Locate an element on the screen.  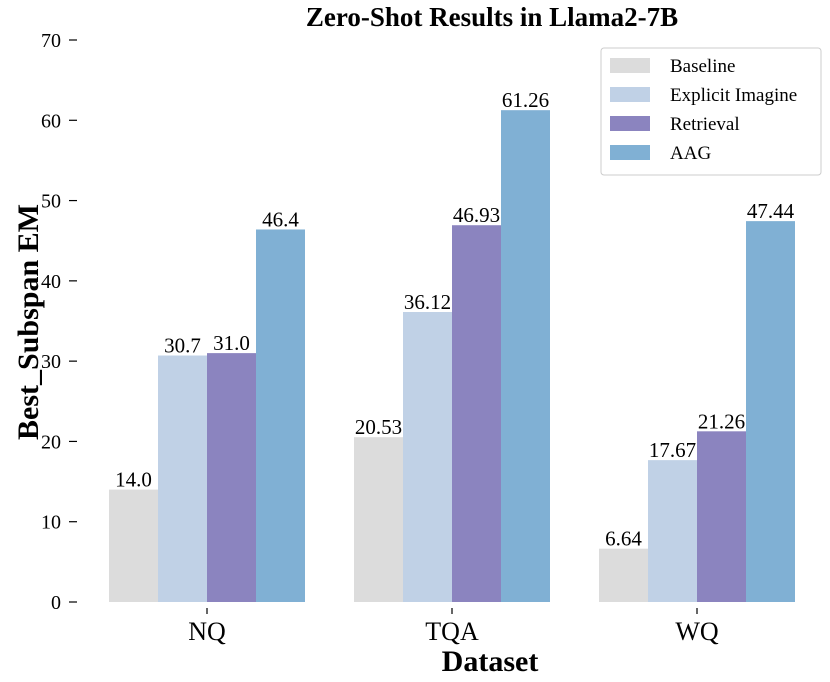
bar-nq-aag is located at coordinates (280, 415).